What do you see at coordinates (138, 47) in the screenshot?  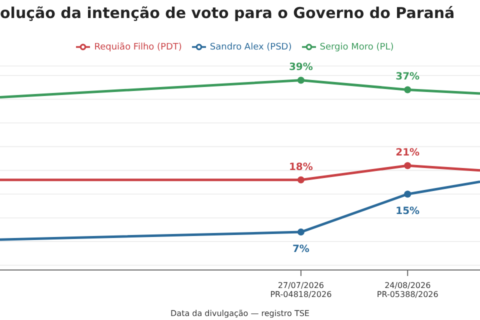 I see `legend-label: Requião Filho (PDT)` at bounding box center [138, 47].